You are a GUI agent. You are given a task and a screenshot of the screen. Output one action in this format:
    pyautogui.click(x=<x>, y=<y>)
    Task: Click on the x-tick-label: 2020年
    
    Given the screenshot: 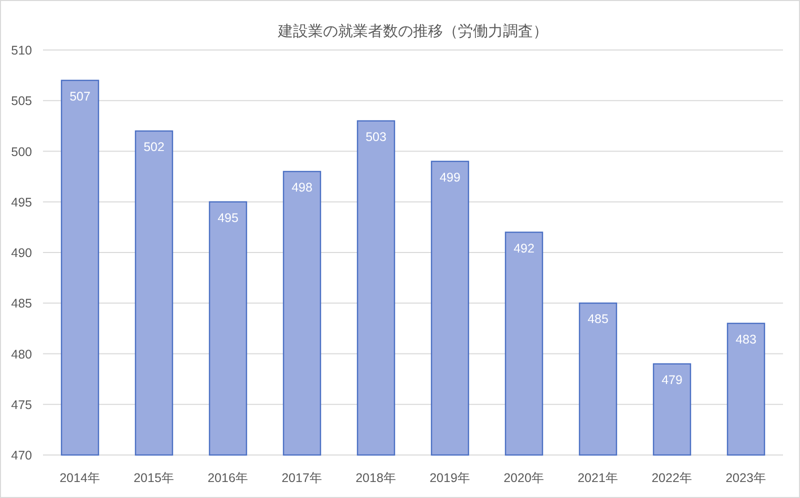 What is the action you would take?
    pyautogui.click(x=524, y=478)
    